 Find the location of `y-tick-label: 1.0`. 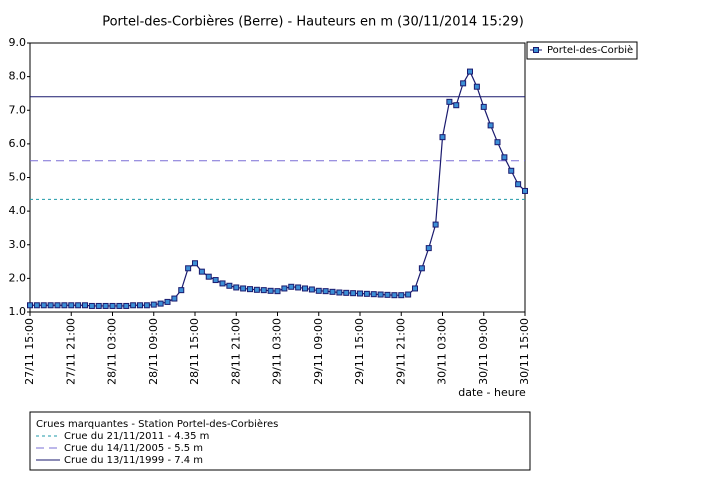

y-tick-label: 1.0 is located at coordinates (18, 311).